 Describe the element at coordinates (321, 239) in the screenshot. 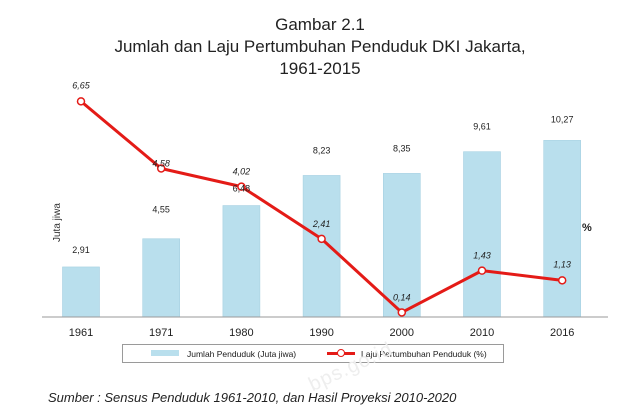

I see `growth-rate-marker-1990` at that location.